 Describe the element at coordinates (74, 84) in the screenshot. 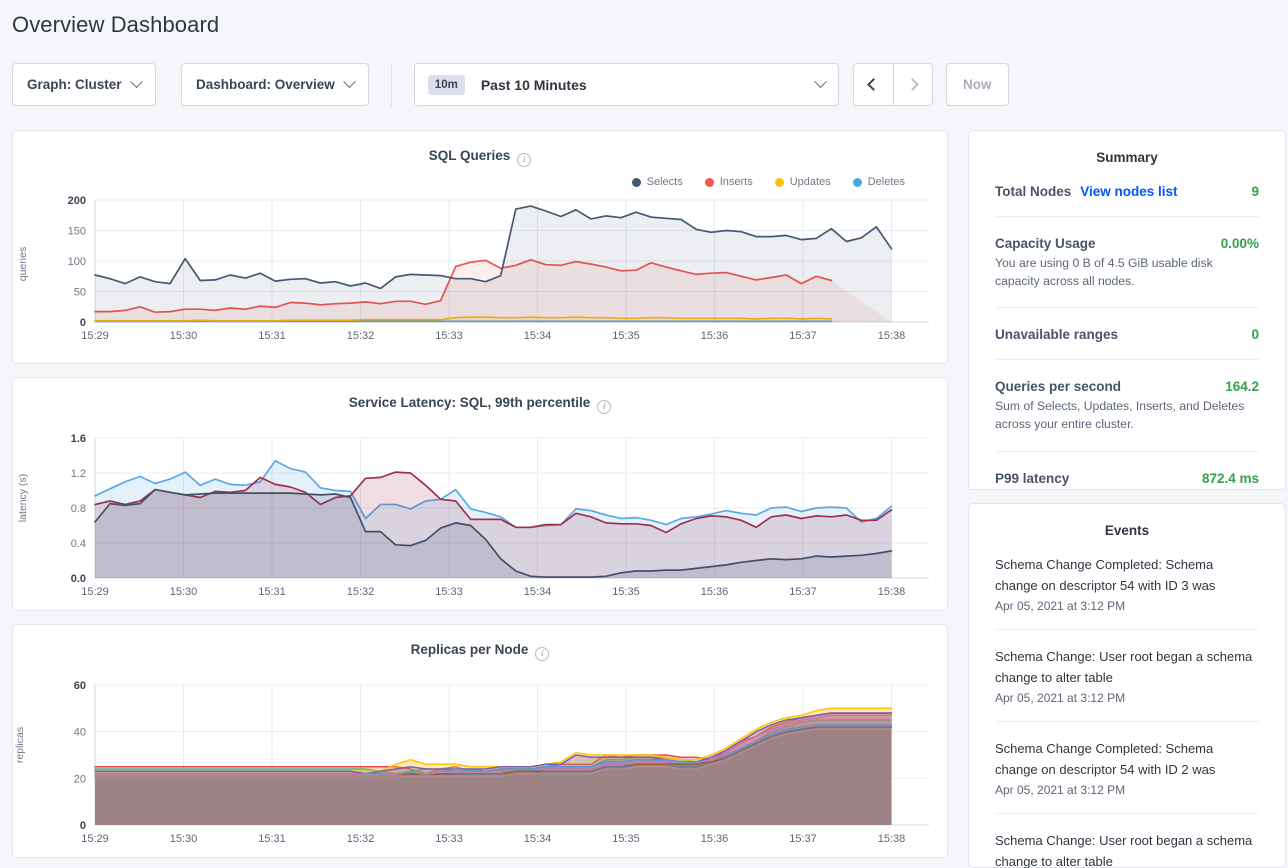

I see `graph-selector-label: Graph: Cluster` at that location.